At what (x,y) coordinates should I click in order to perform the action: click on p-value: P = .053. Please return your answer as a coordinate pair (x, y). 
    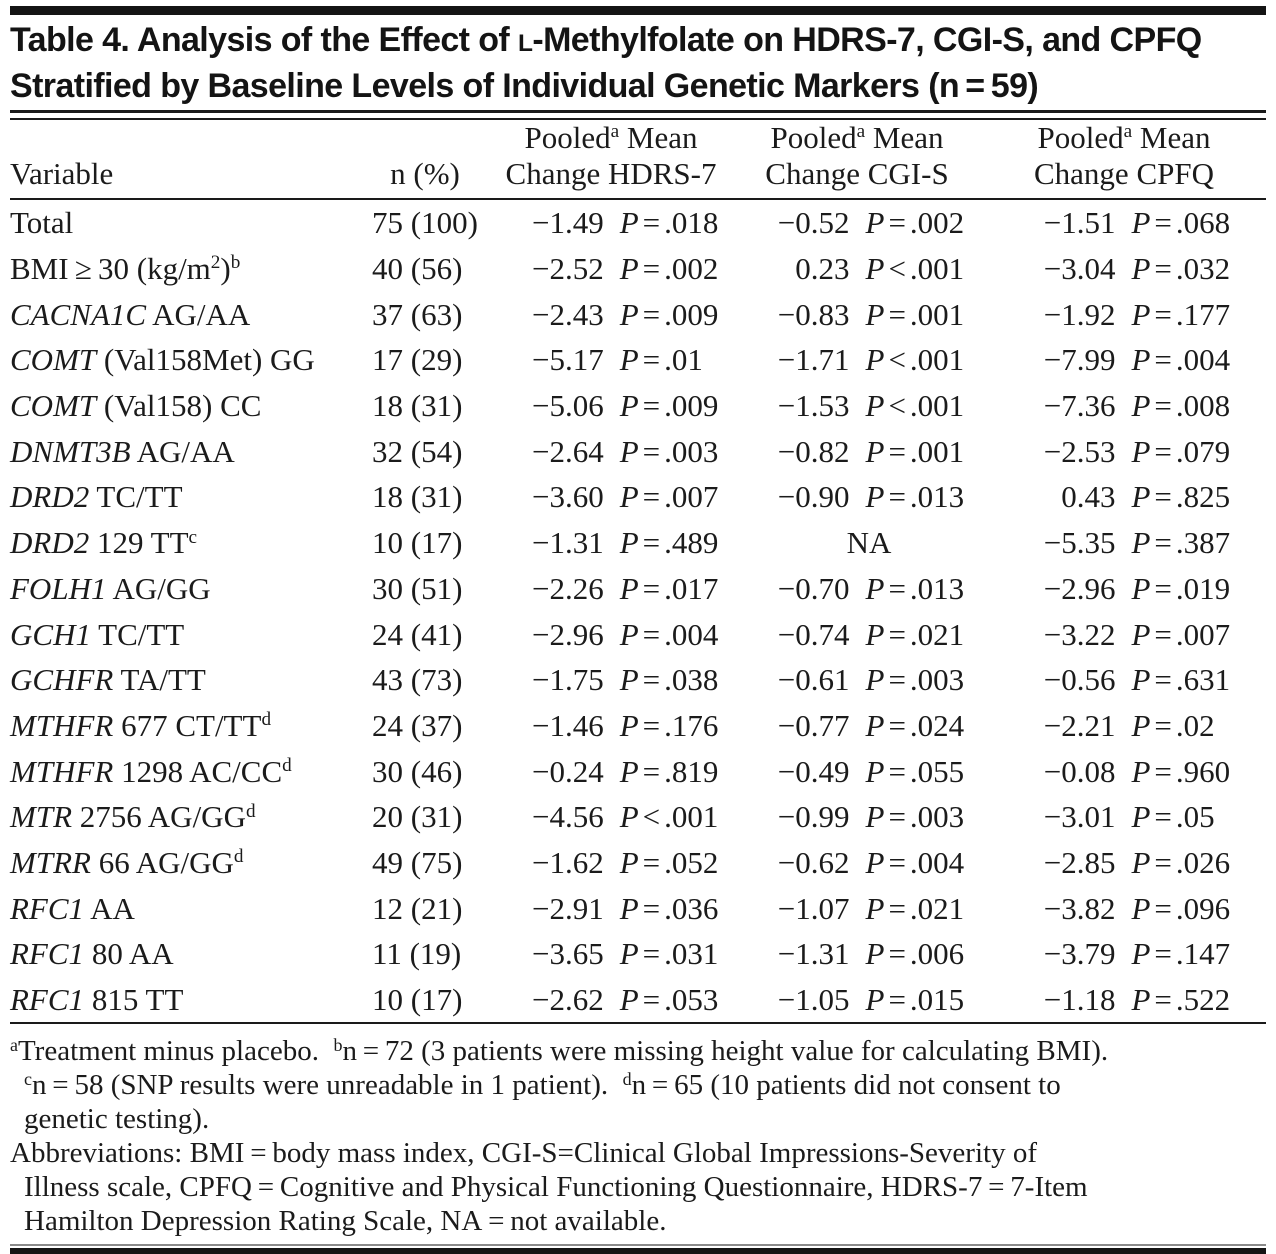
    Looking at the image, I should click on (669, 1000).